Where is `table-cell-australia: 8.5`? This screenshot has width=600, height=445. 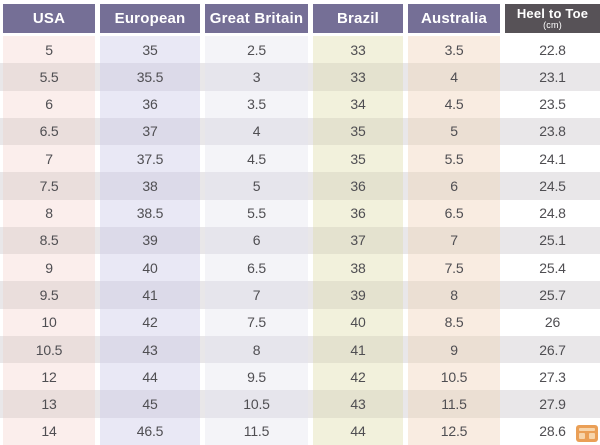
table-cell-australia: 8.5 is located at coordinates (454, 322).